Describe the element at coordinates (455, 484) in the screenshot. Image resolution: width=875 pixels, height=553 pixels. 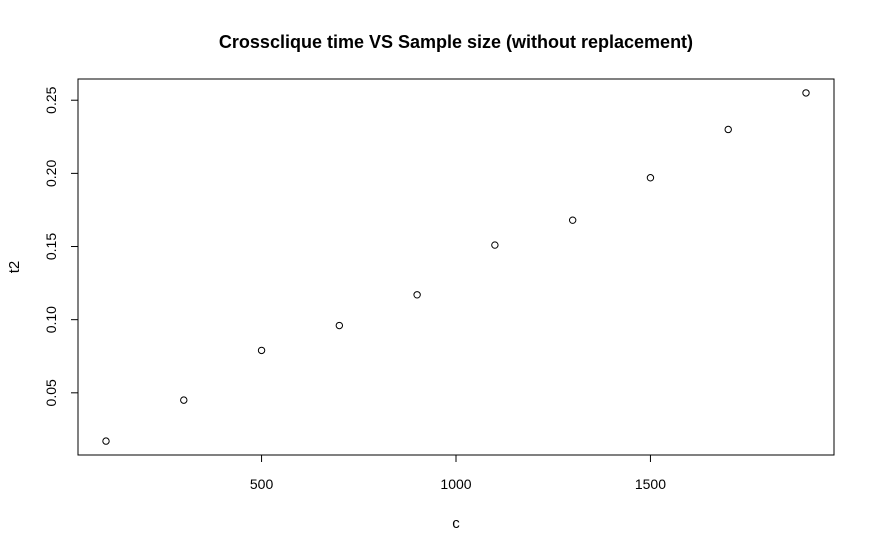
I see `x-tick-label: 1000` at that location.